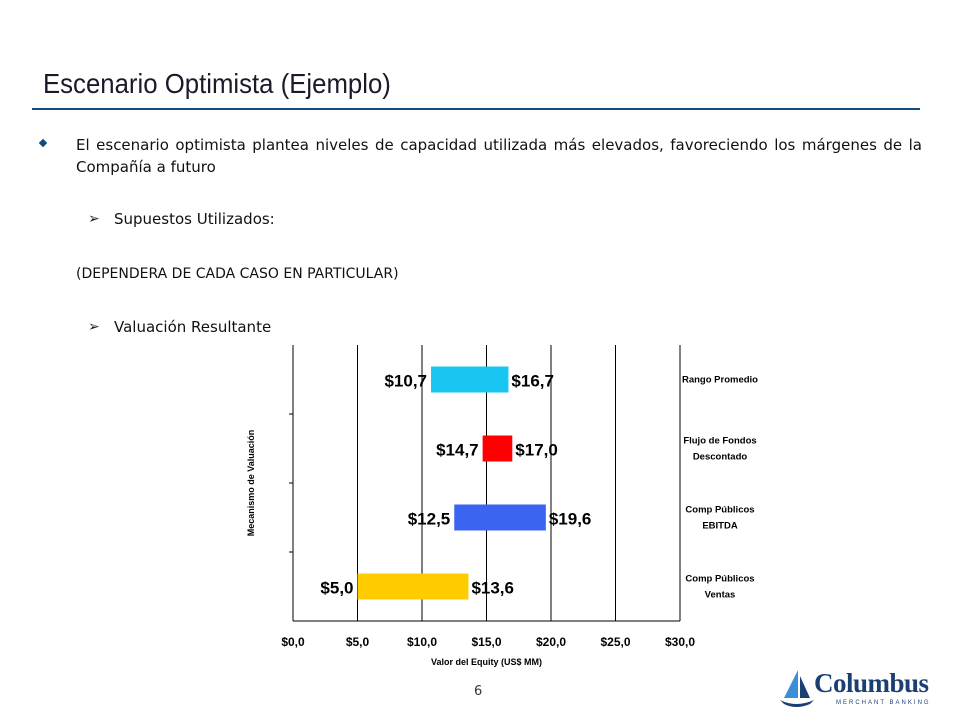 This screenshot has height=720, width=960. Describe the element at coordinates (680, 642) in the screenshot. I see `x-tick-label: $30,0` at that location.